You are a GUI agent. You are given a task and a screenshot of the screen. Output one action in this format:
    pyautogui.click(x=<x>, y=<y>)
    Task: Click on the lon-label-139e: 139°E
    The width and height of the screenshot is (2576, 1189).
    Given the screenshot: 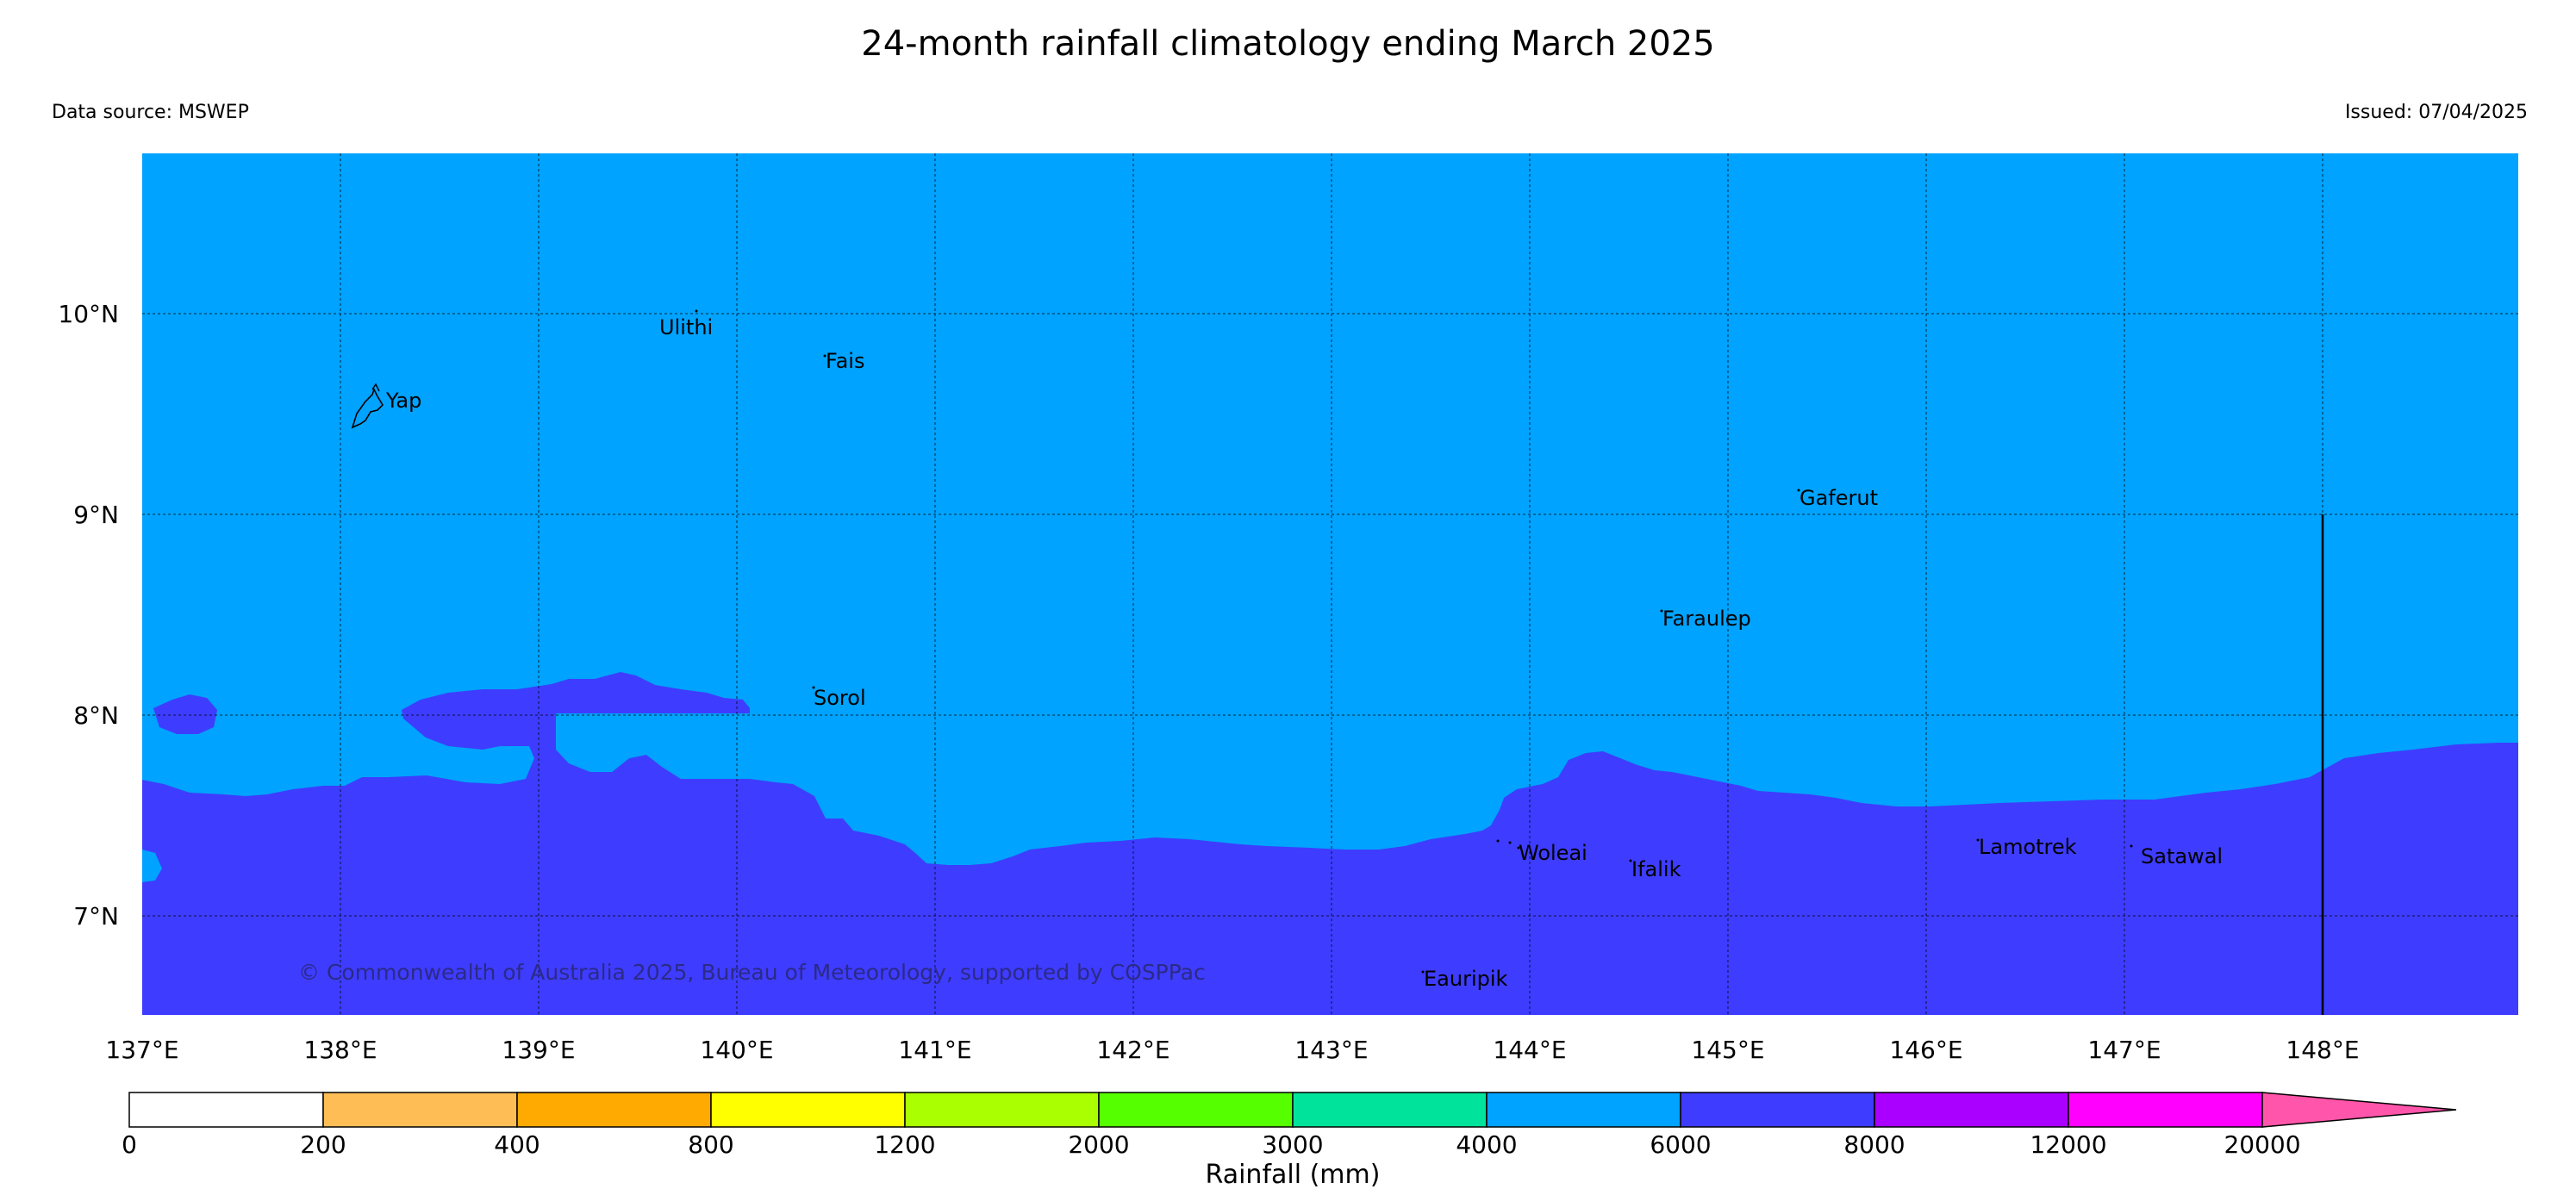 What is the action you would take?
    pyautogui.click(x=538, y=1050)
    